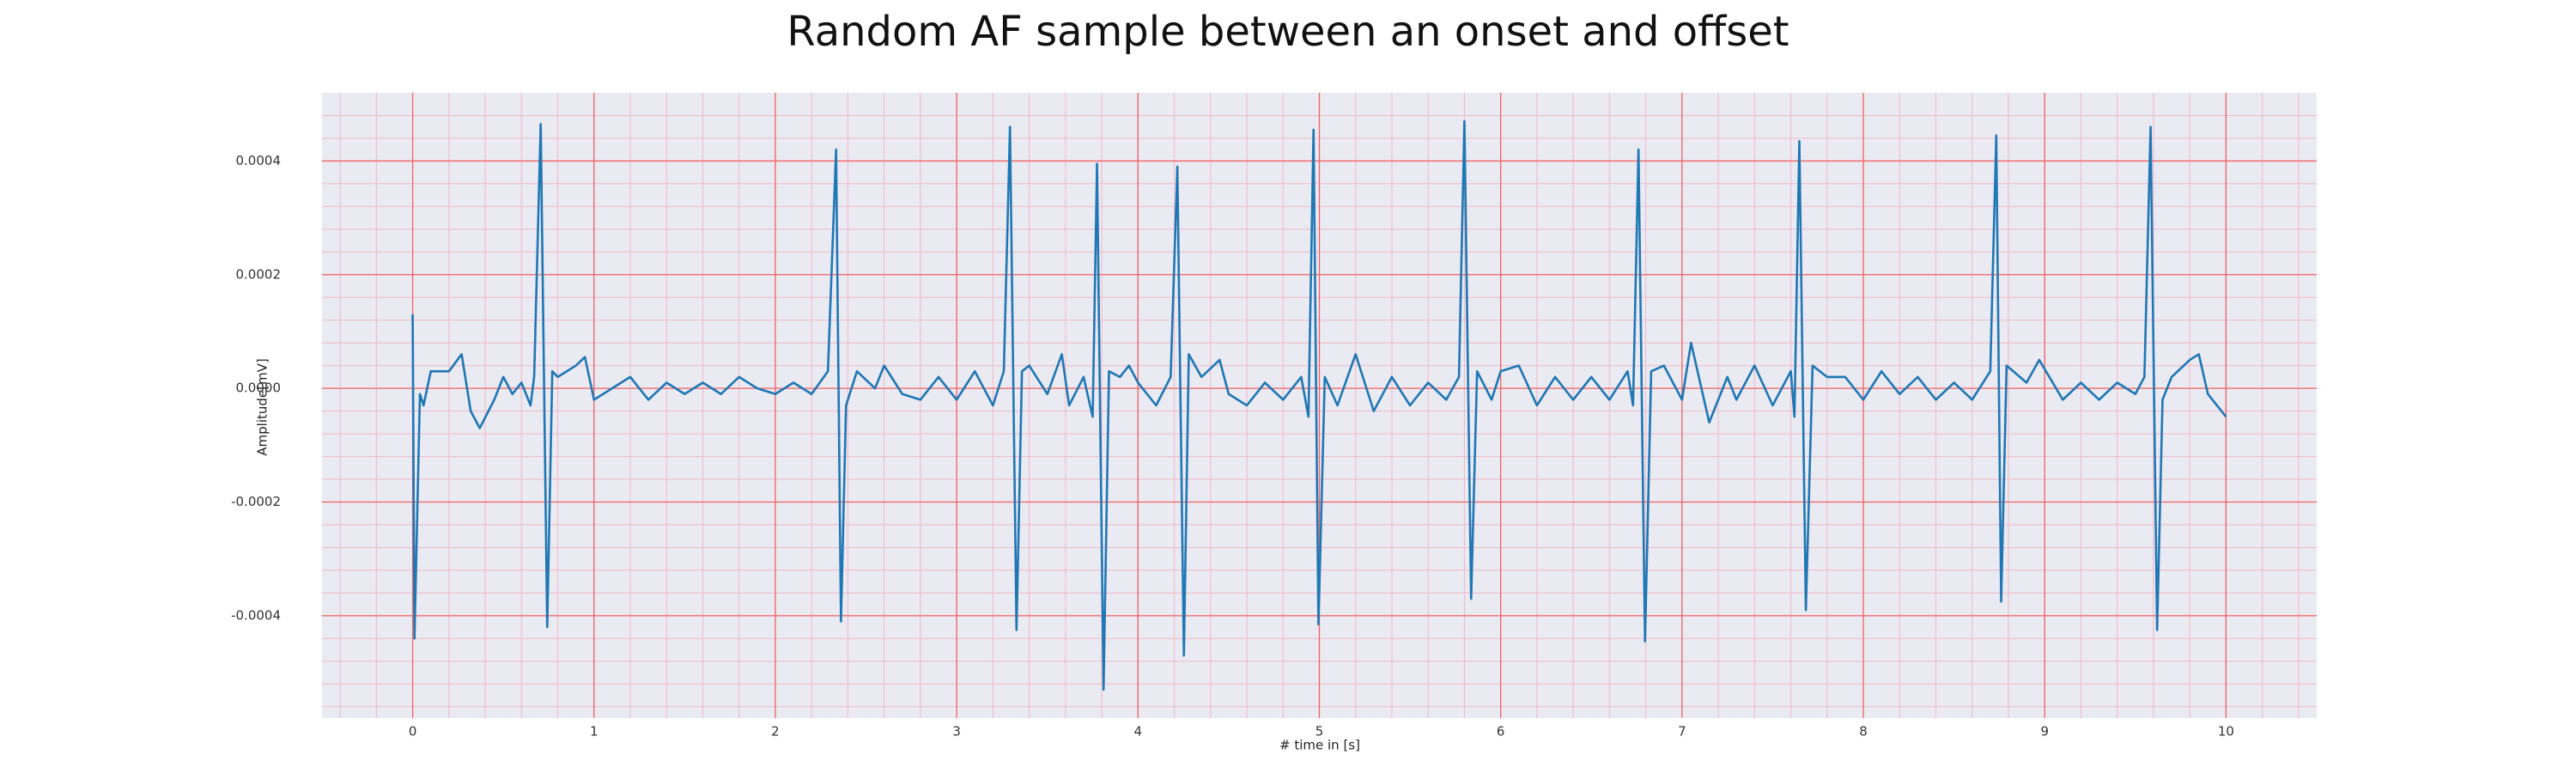 The width and height of the screenshot is (2576, 773). Describe the element at coordinates (594, 732) in the screenshot. I see `x-tick-label: 1` at that location.